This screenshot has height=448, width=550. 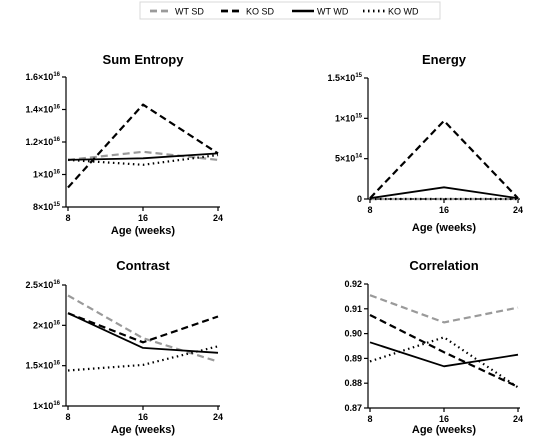 What do you see at coordinates (403, 12) in the screenshot?
I see `legend-label-ko-wd: KO WD` at bounding box center [403, 12].